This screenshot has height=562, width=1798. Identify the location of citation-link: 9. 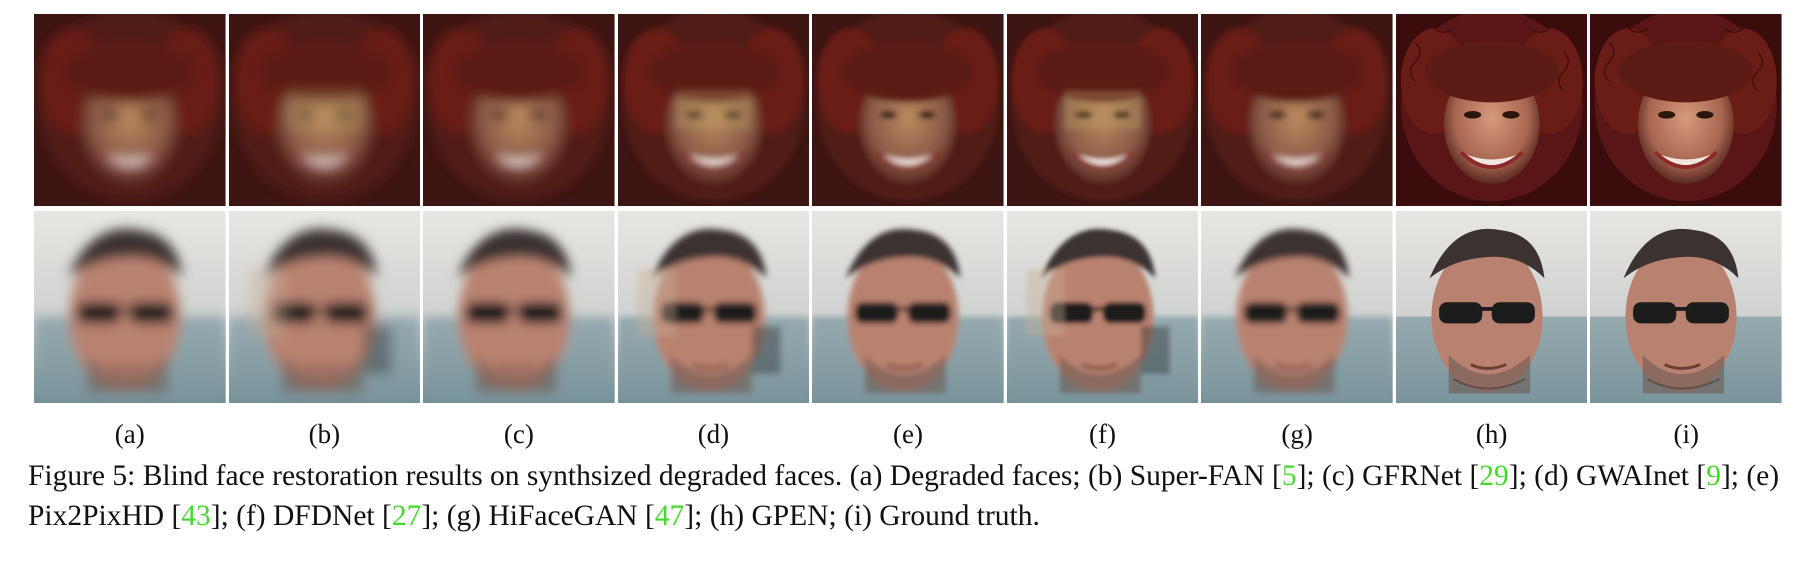
(1713, 476).